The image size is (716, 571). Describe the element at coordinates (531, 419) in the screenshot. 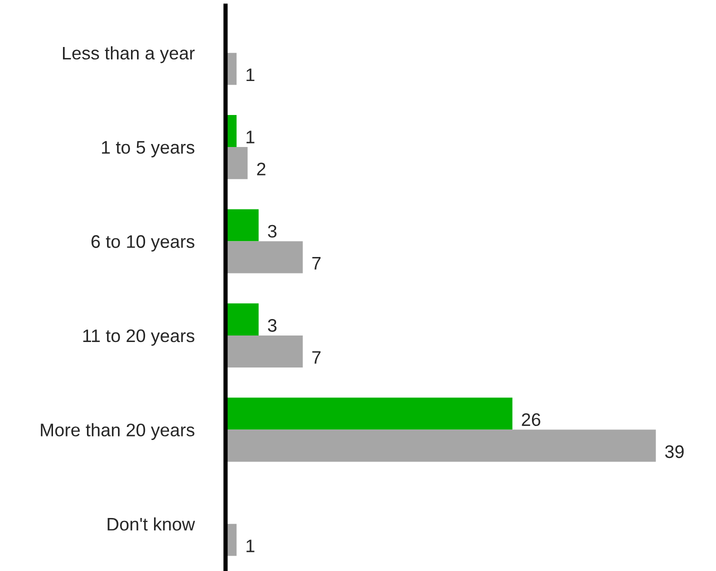

I see `data-label: 26` at that location.